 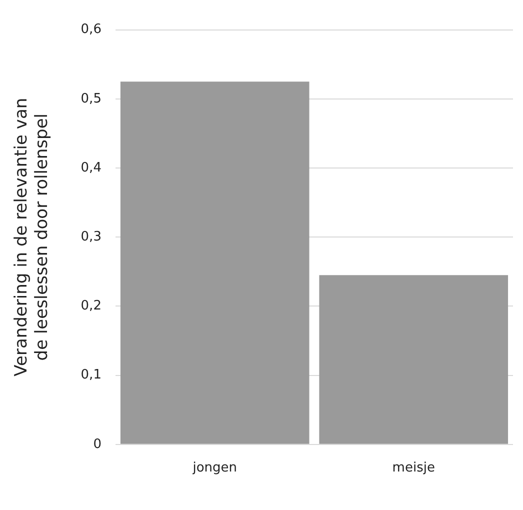 I want to click on y-tick-label: 0,3, so click(x=91, y=236).